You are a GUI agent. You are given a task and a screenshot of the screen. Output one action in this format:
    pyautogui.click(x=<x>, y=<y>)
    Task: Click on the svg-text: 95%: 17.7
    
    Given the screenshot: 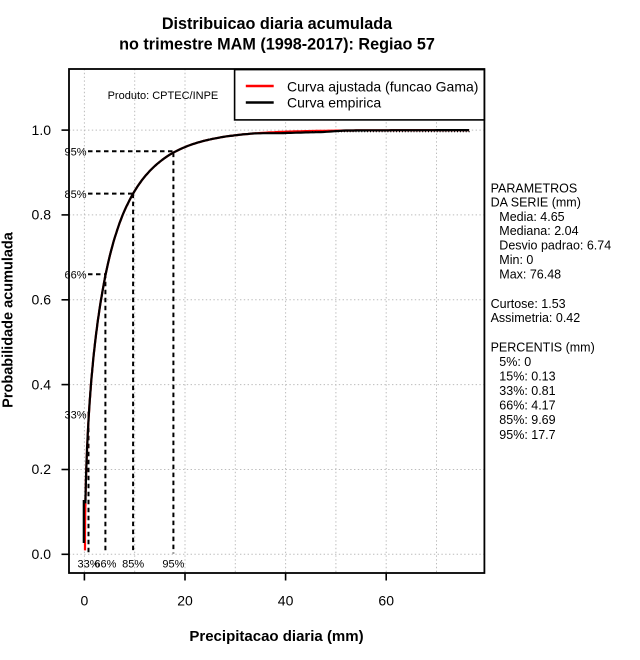 What is the action you would take?
    pyautogui.click(x=527, y=435)
    